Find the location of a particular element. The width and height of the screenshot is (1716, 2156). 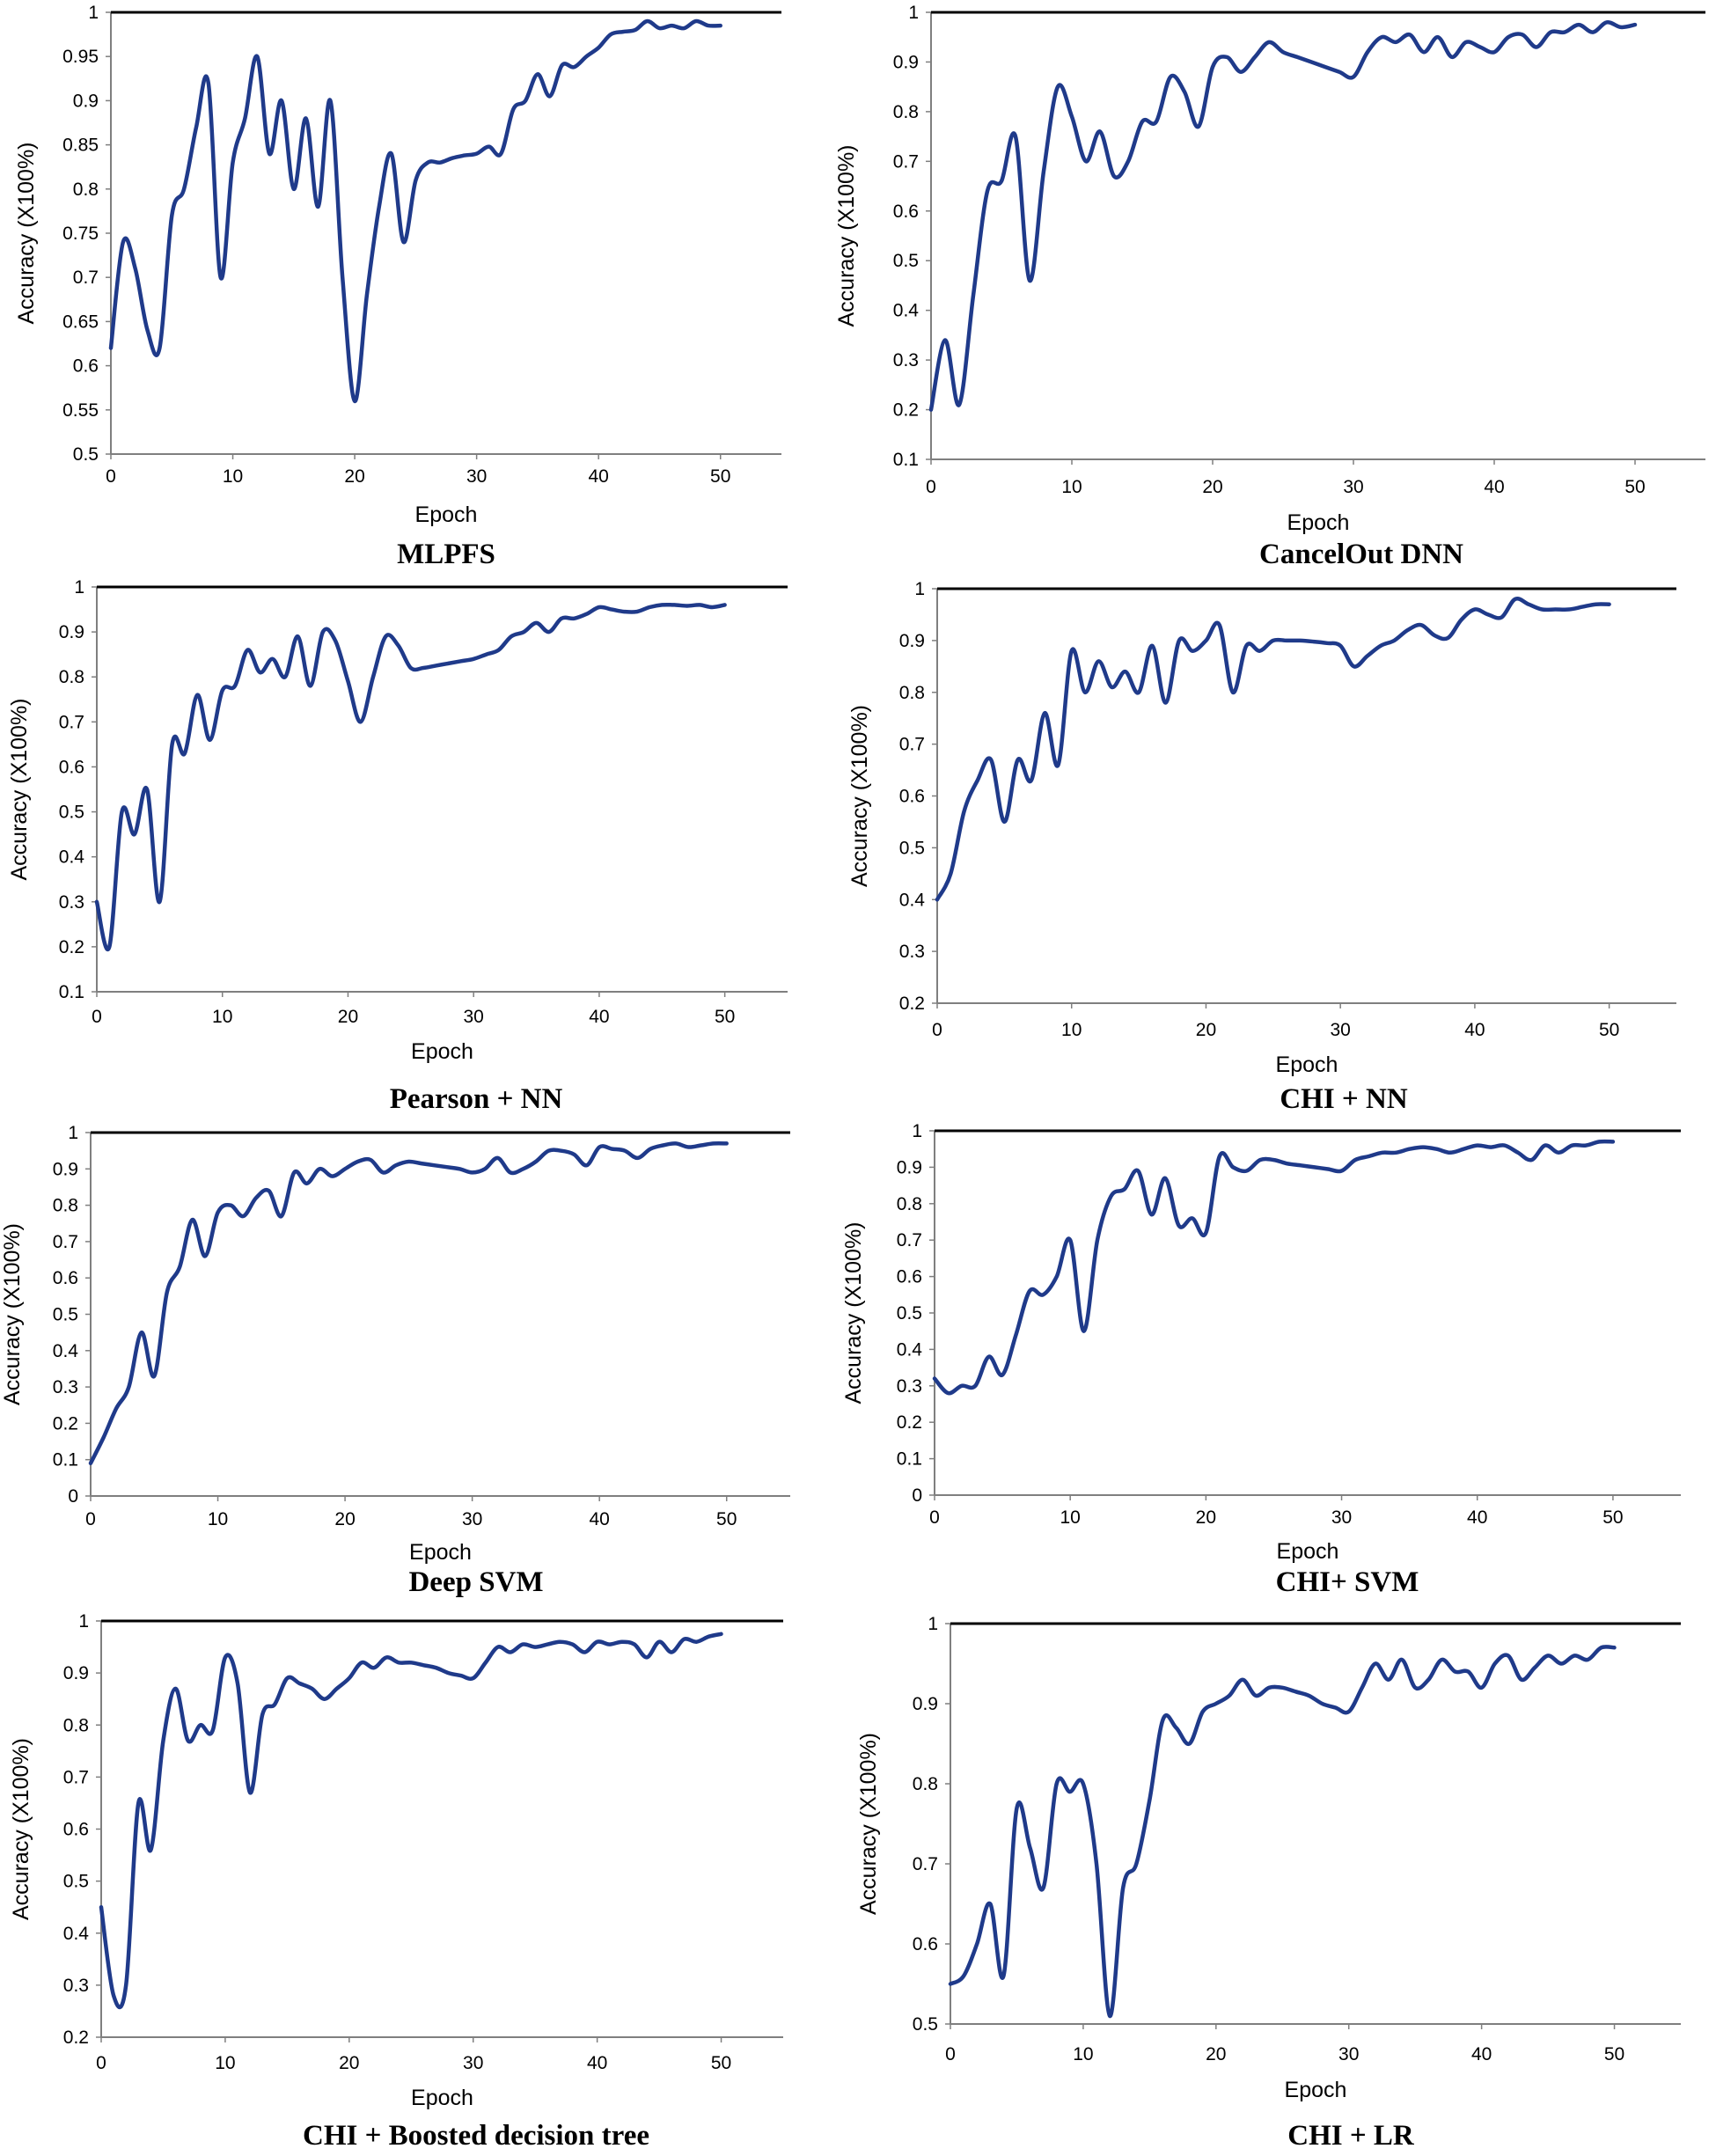

y-tick-label: 0.85 is located at coordinates (80, 146).